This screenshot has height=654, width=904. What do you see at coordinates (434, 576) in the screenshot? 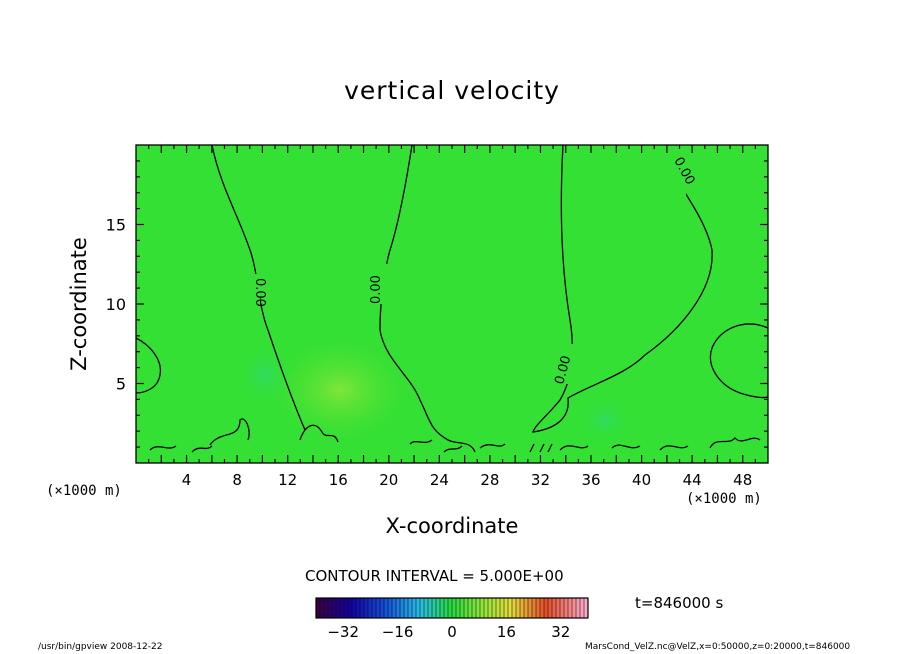
I see `contour-interval: CONTOUR INTERVAL = 5.000E+00` at bounding box center [434, 576].